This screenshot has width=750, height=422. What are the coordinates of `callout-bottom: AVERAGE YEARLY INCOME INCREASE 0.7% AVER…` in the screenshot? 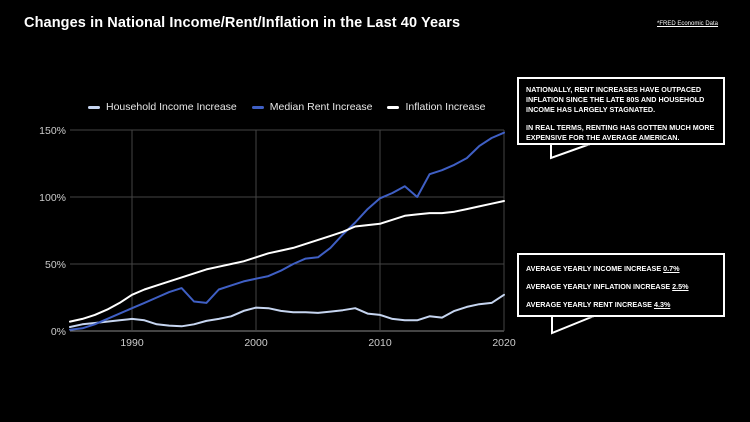 It's located at (621, 285).